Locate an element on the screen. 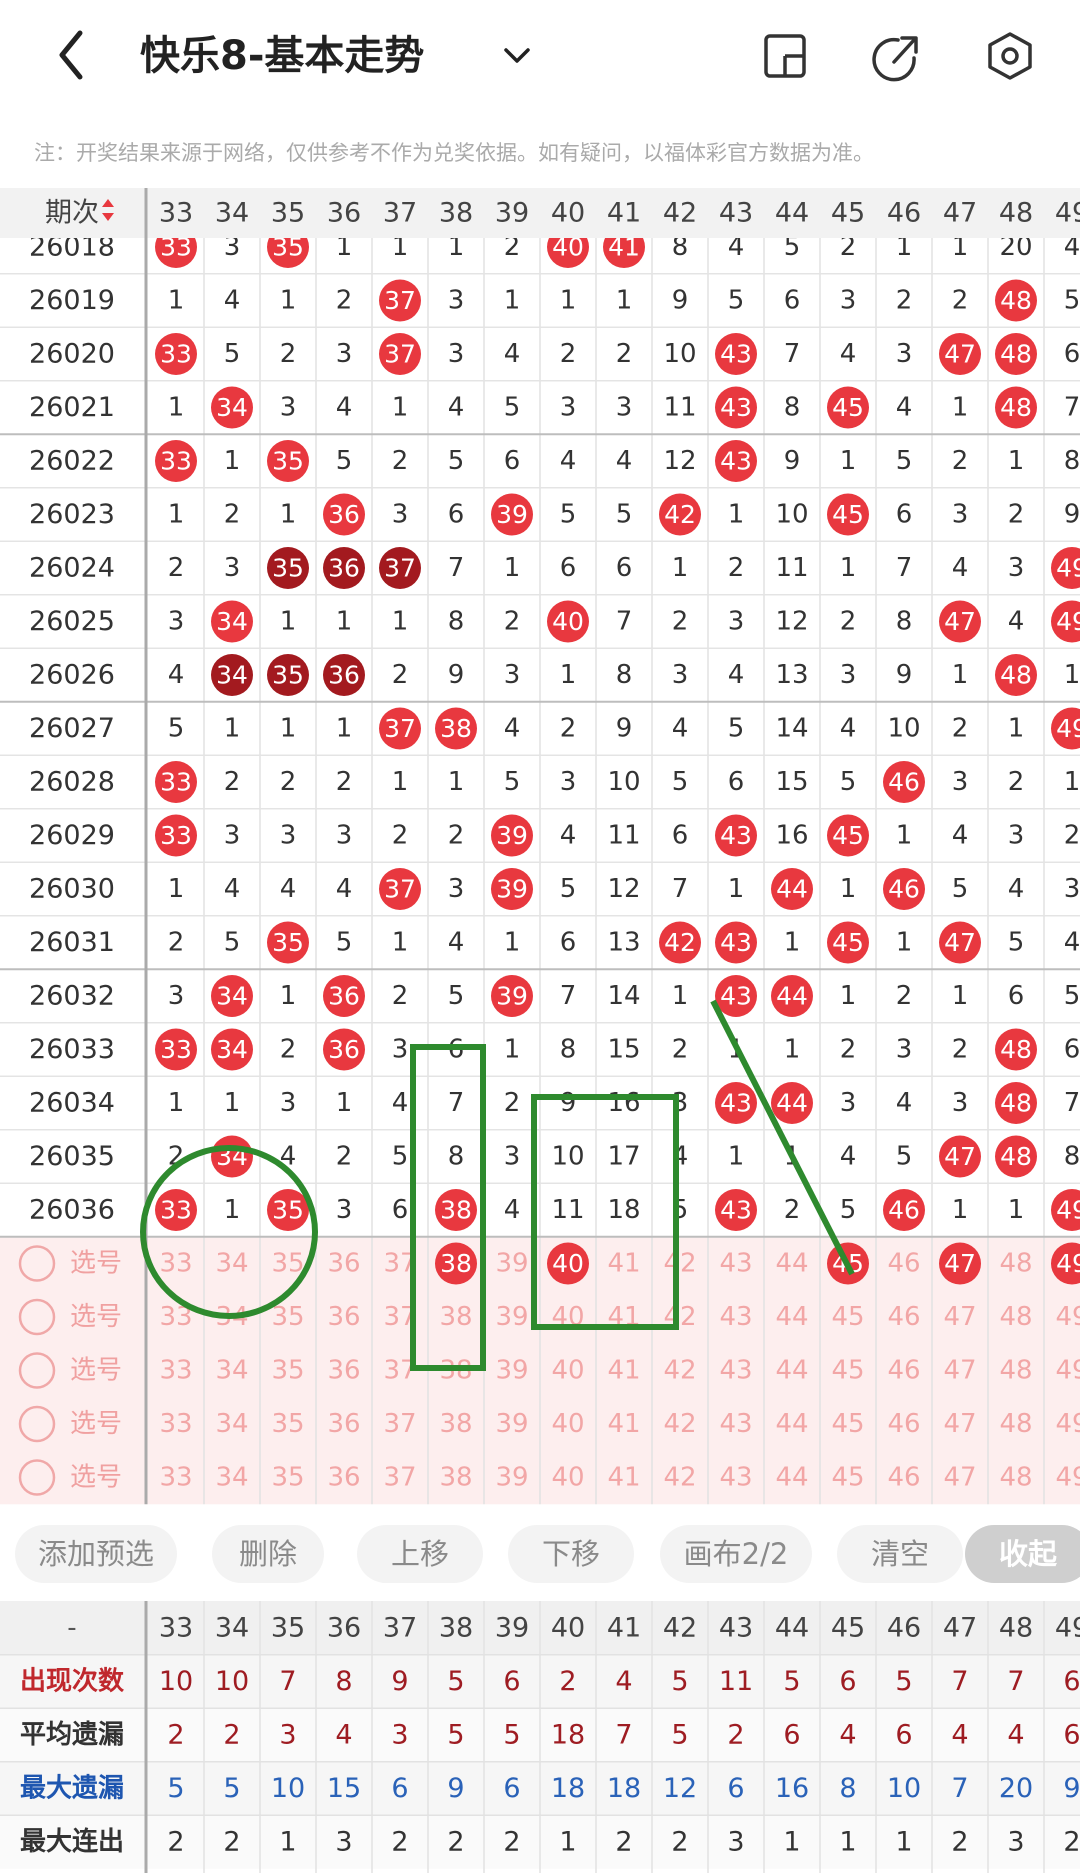 The width and height of the screenshot is (1080, 1873). button-label: 画布2/2 is located at coordinates (736, 1554).